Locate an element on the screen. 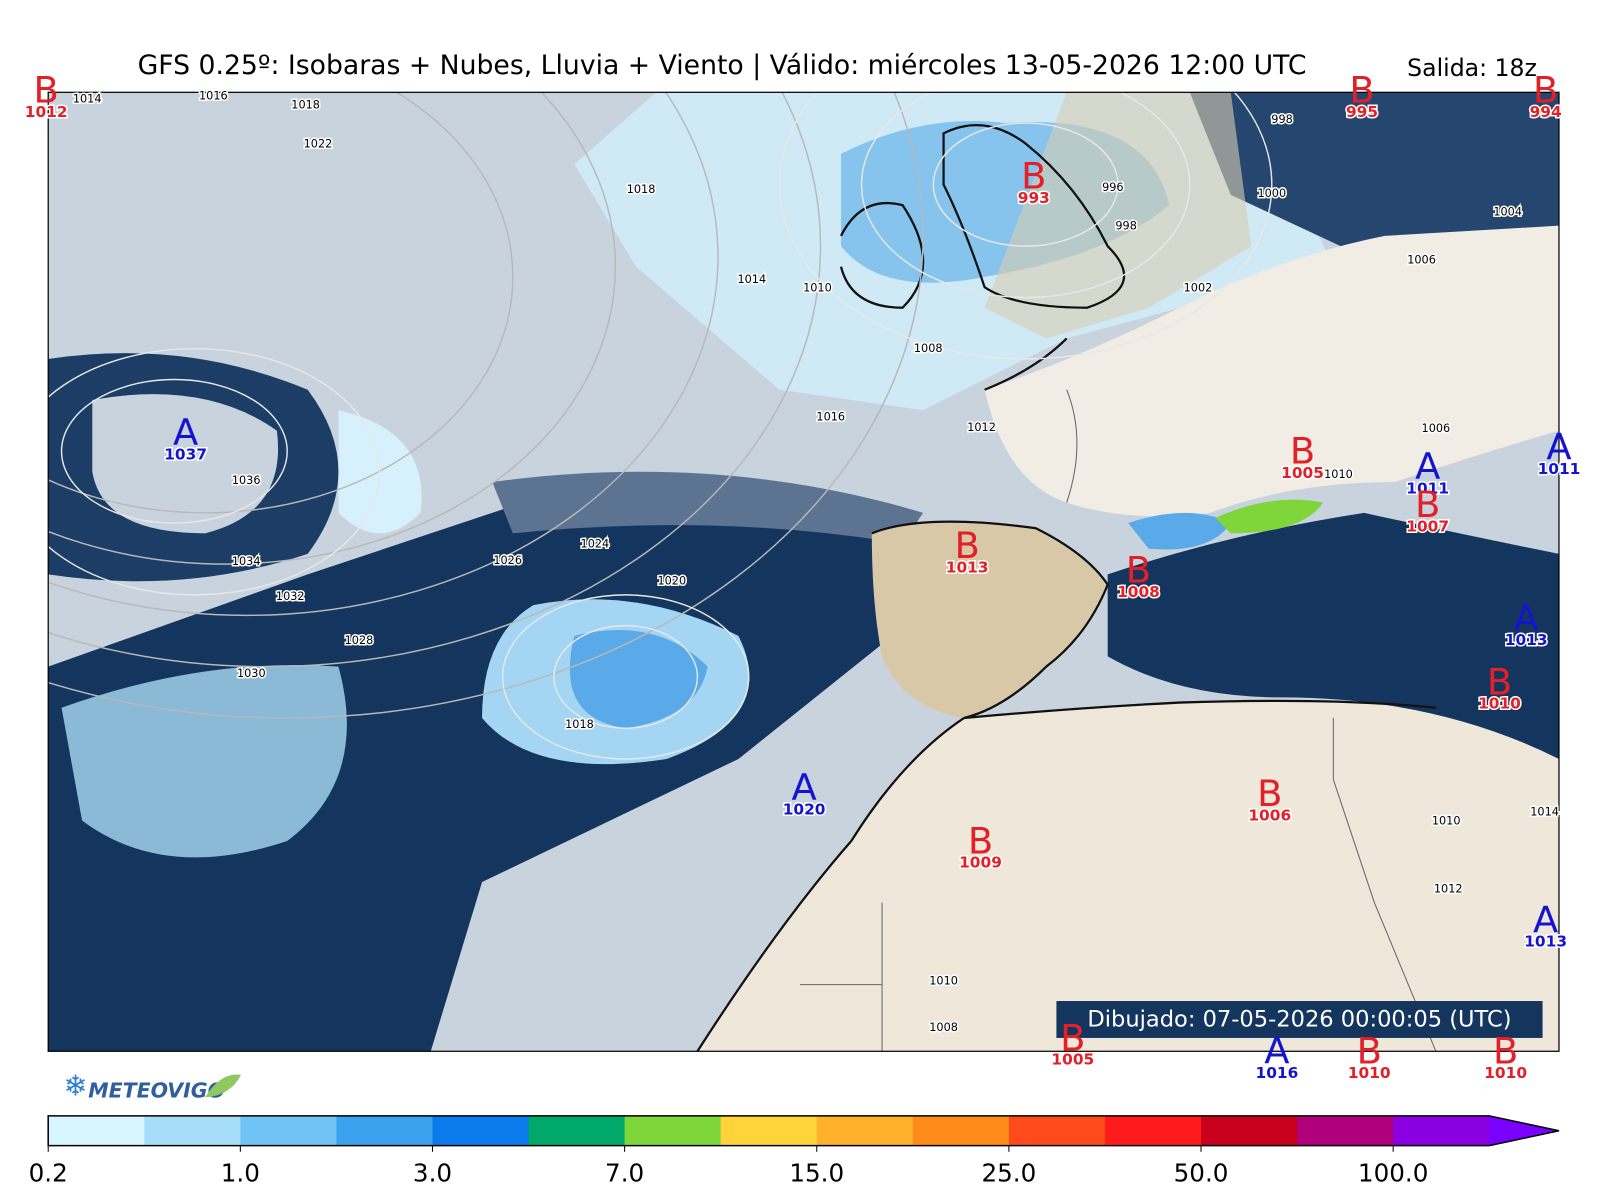 Image resolution: width=1600 pixels, height=1200 pixels. cloud is located at coordinates (204, 761).